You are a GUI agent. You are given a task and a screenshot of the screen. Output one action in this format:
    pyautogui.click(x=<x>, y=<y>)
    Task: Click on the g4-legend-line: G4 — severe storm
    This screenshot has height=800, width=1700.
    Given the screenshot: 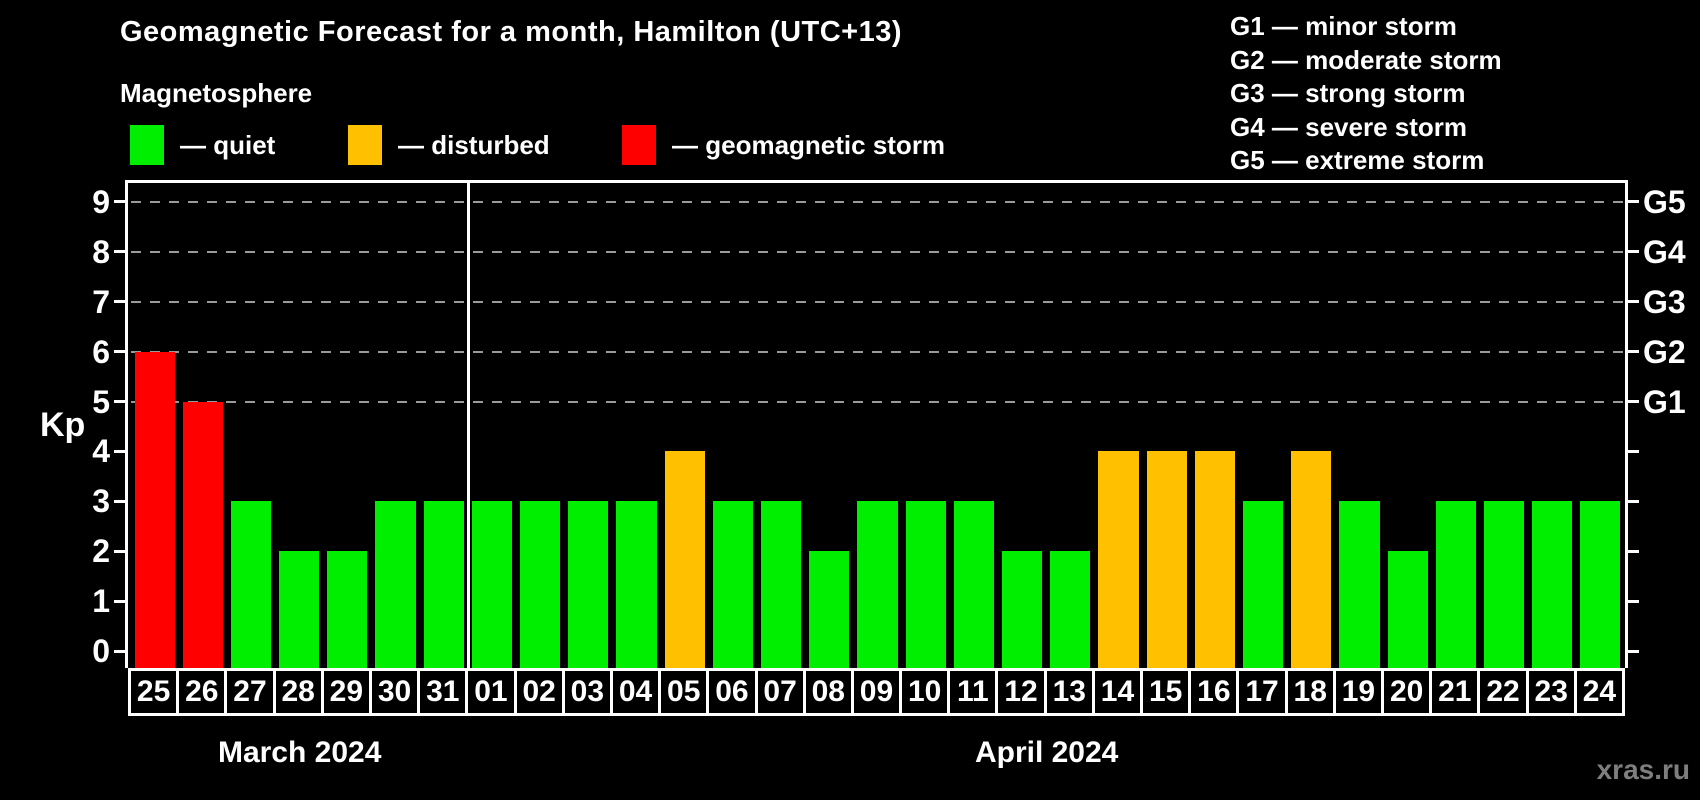 What is the action you would take?
    pyautogui.click(x=1349, y=126)
    